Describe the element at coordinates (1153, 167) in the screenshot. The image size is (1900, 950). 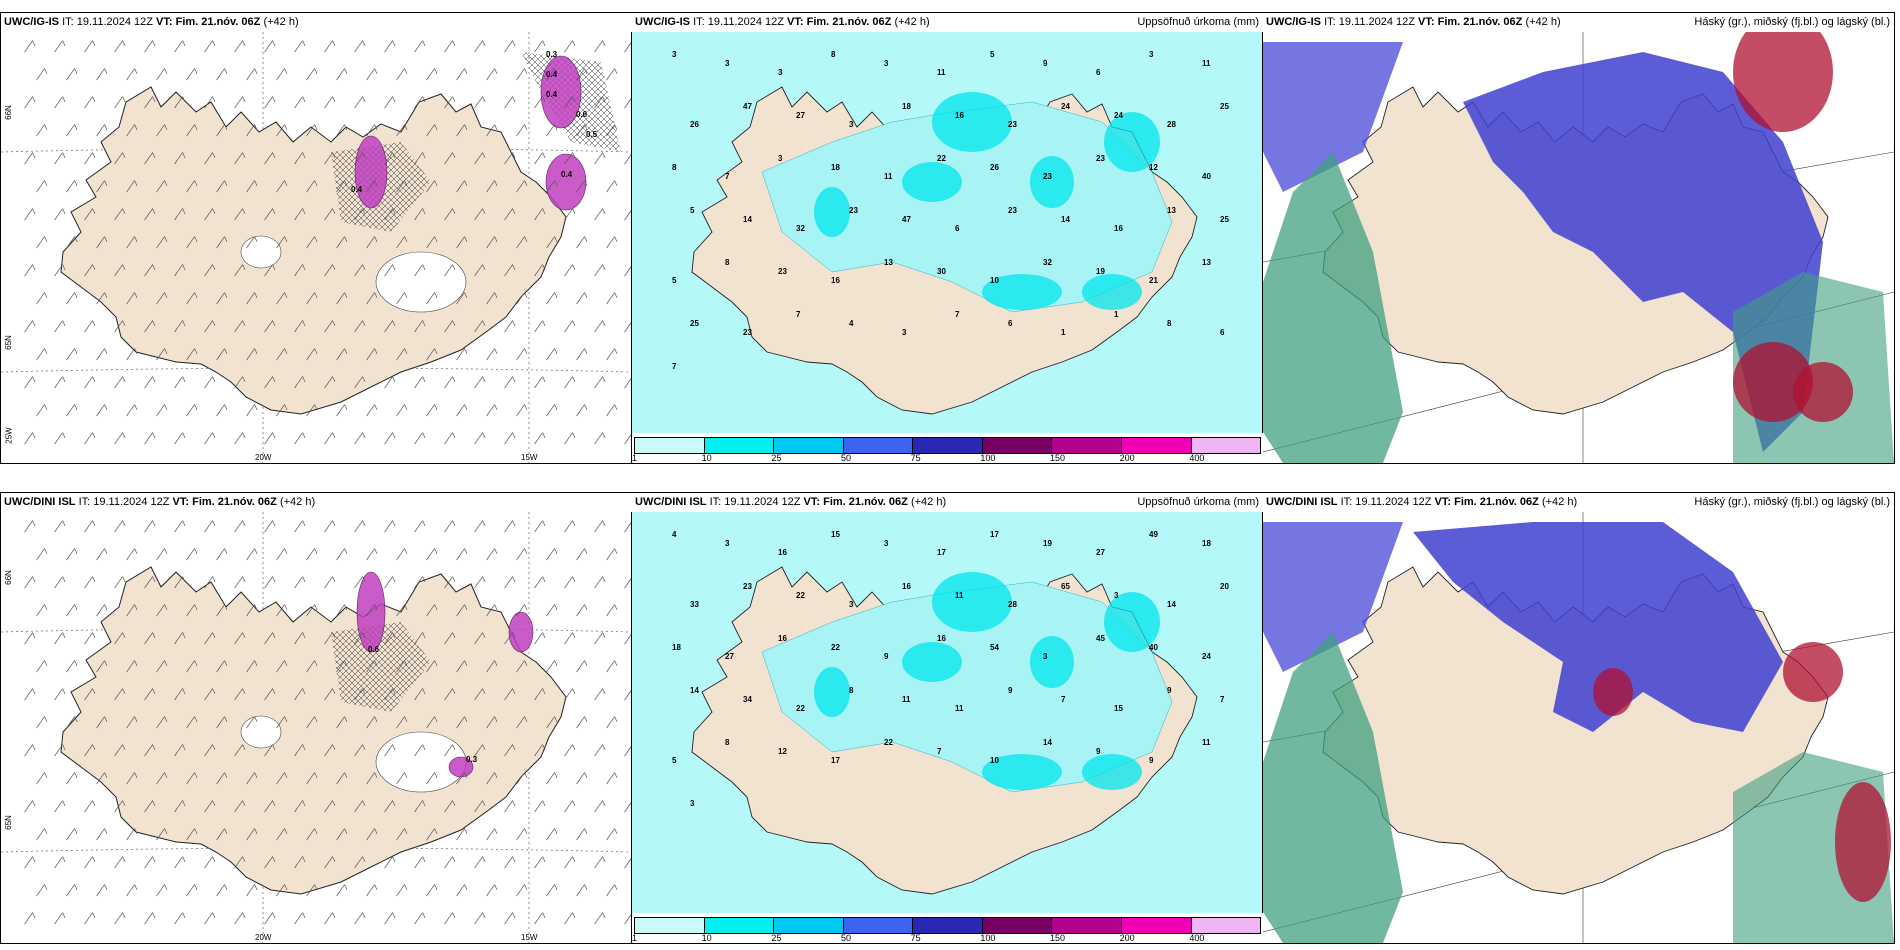
I see `precip-value: 12` at that location.